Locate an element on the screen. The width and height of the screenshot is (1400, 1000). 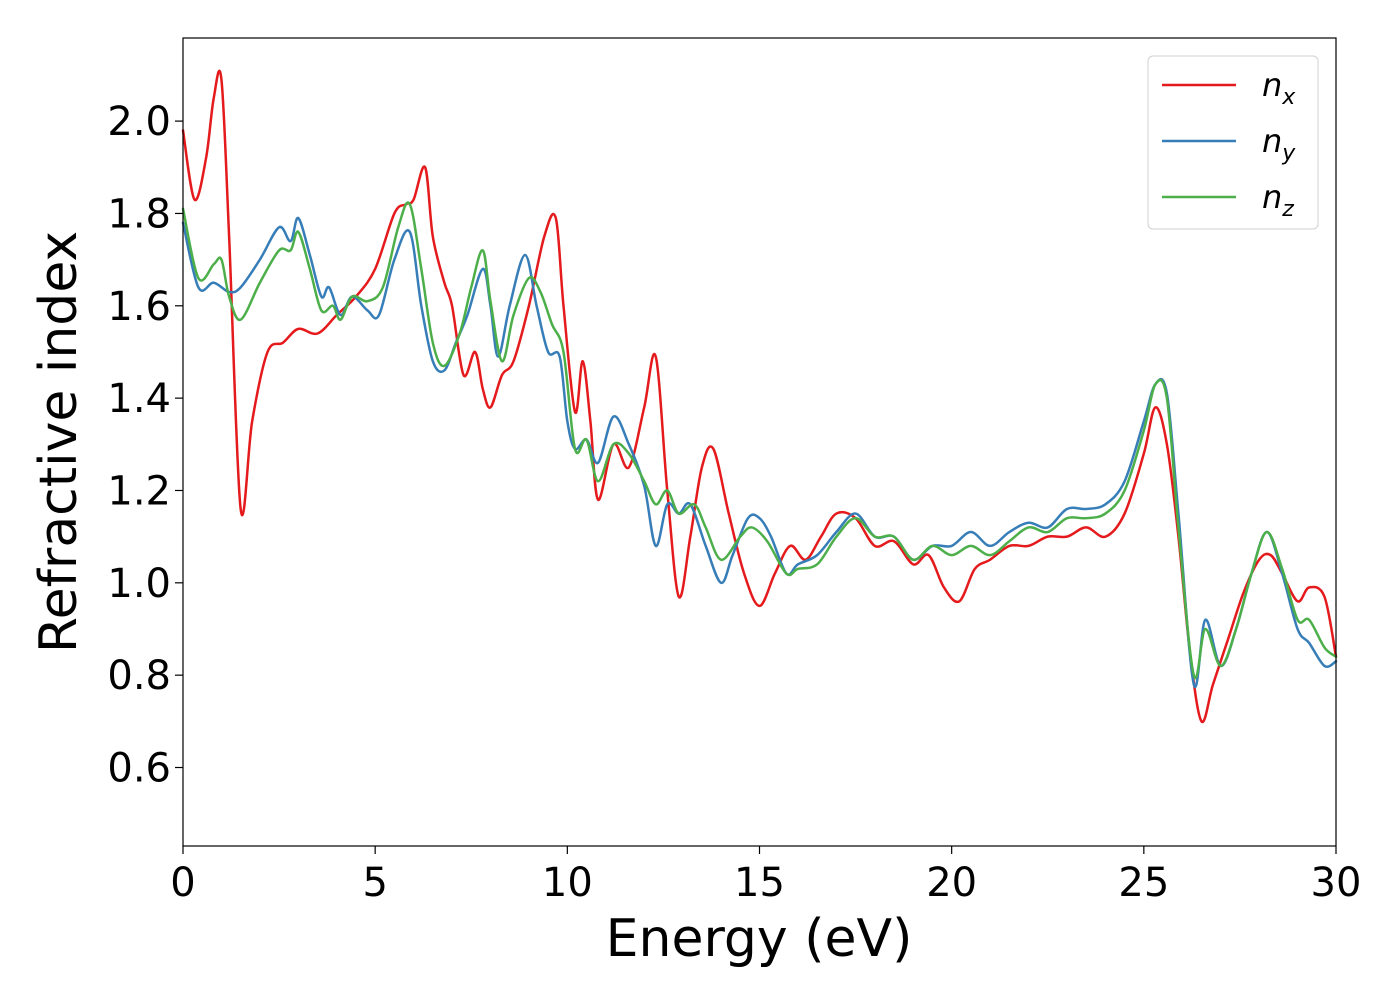
x-tick-label: 5 is located at coordinates (374, 883).